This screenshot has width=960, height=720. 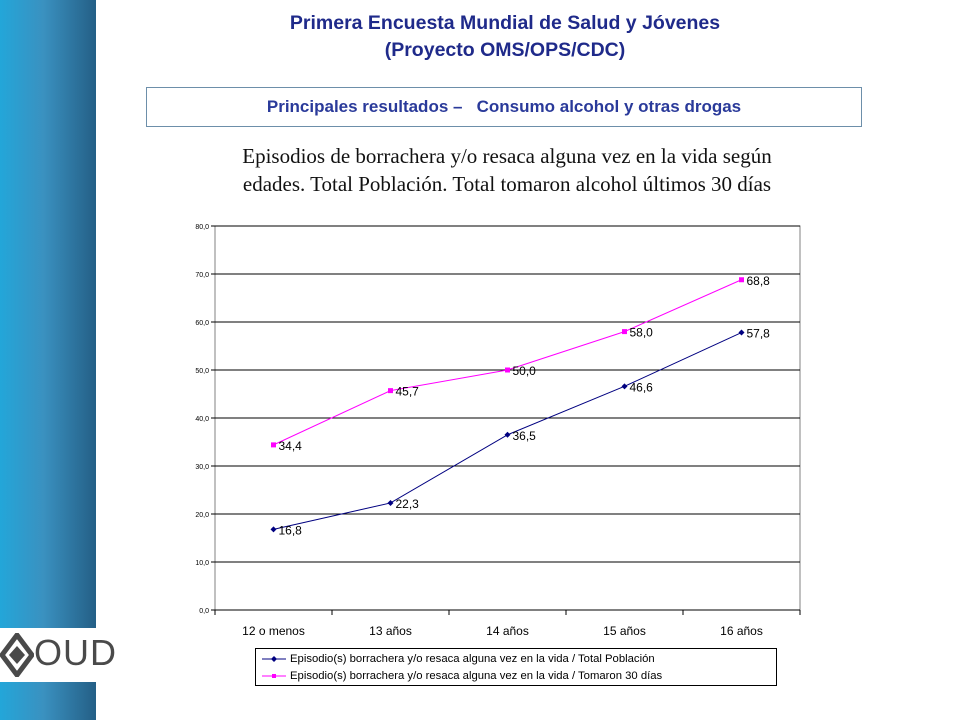 What do you see at coordinates (759, 281) in the screenshot?
I see `series-2-data-label: 68,8` at bounding box center [759, 281].